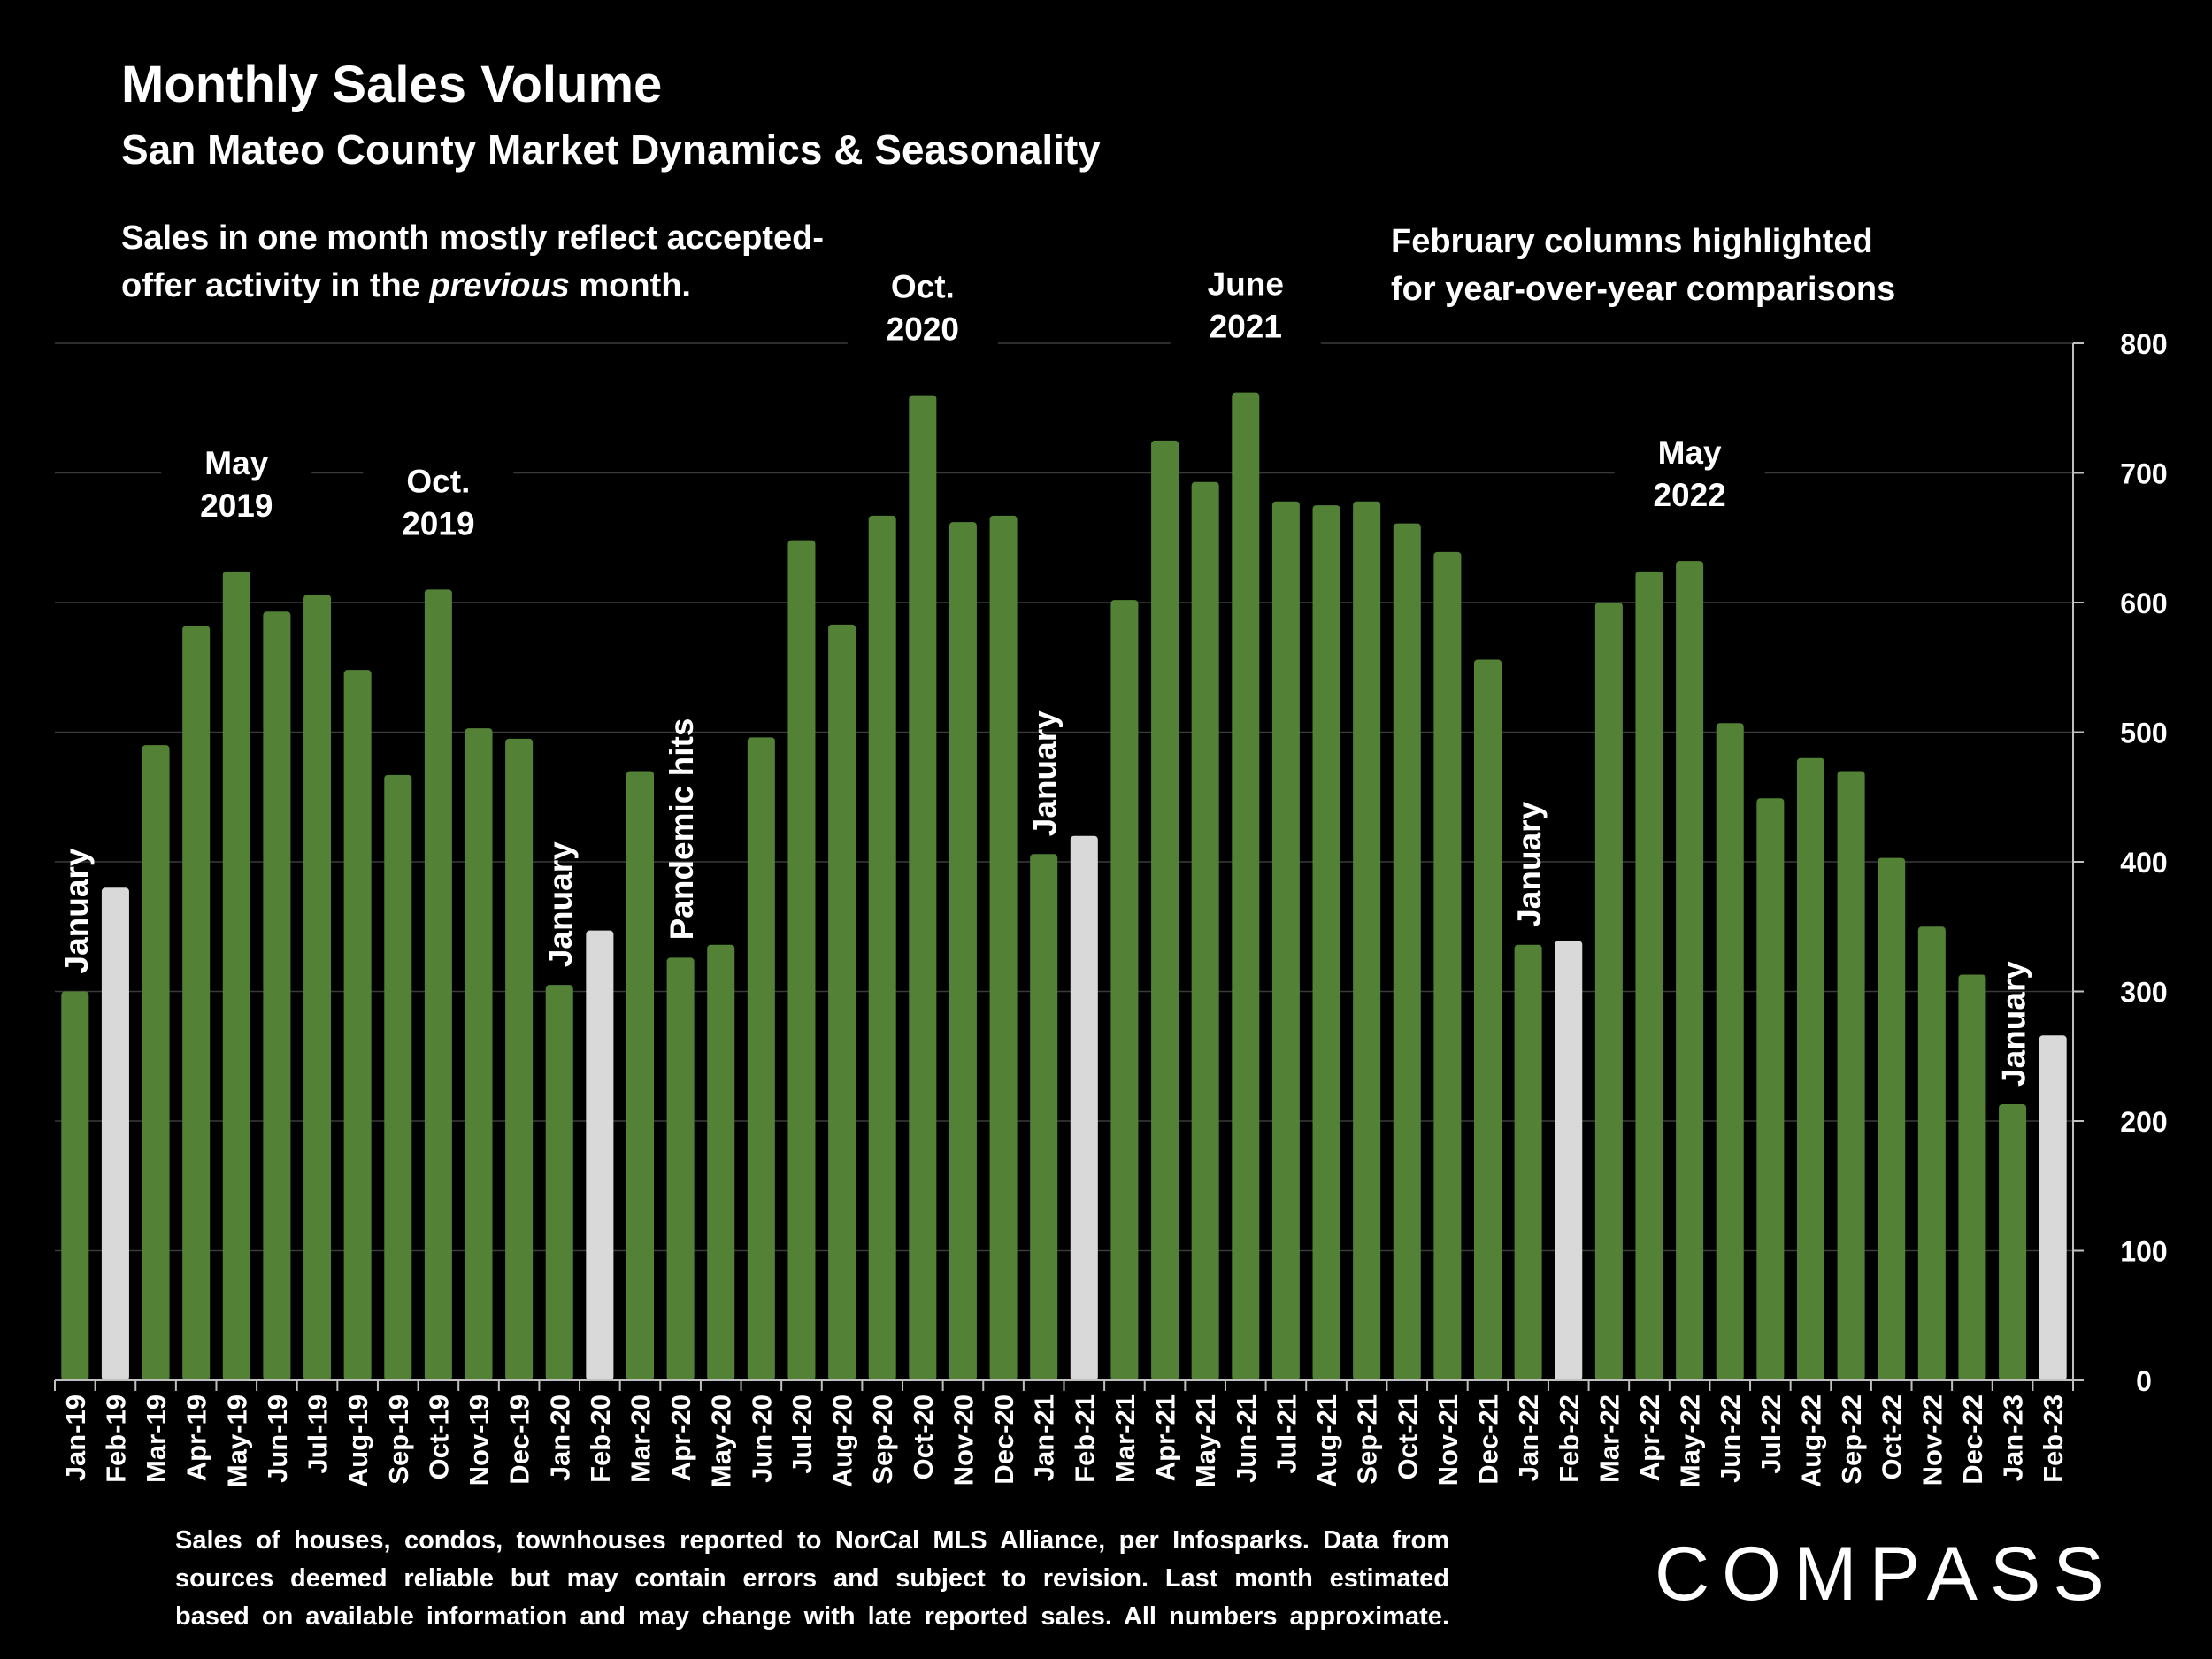 This screenshot has width=2212, height=1659. Describe the element at coordinates (1165, 1438) in the screenshot. I see `x-tick-label: Apr-21` at that location.